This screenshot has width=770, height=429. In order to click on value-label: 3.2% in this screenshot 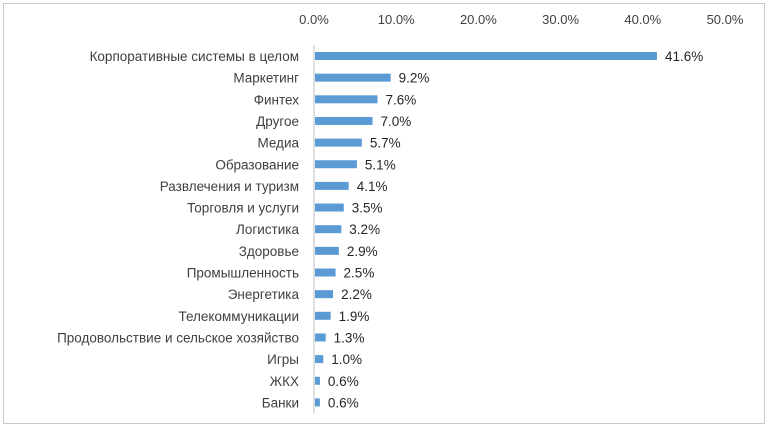, I will do `click(364, 229)`.